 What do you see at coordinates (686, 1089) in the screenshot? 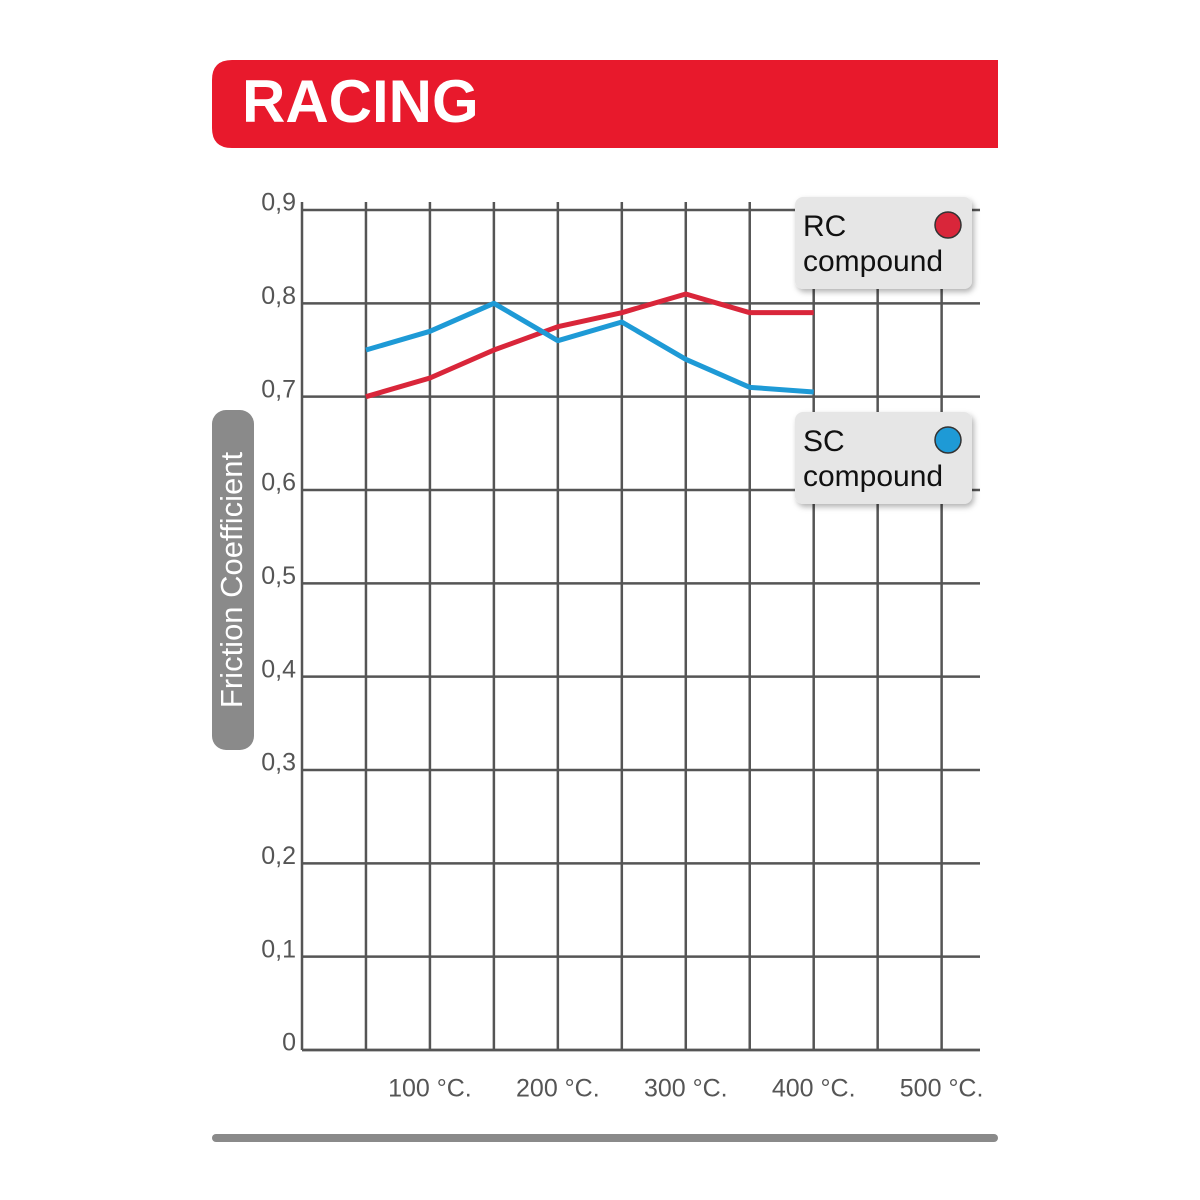
I see `x-tick-label: 300 °C.` at bounding box center [686, 1089].